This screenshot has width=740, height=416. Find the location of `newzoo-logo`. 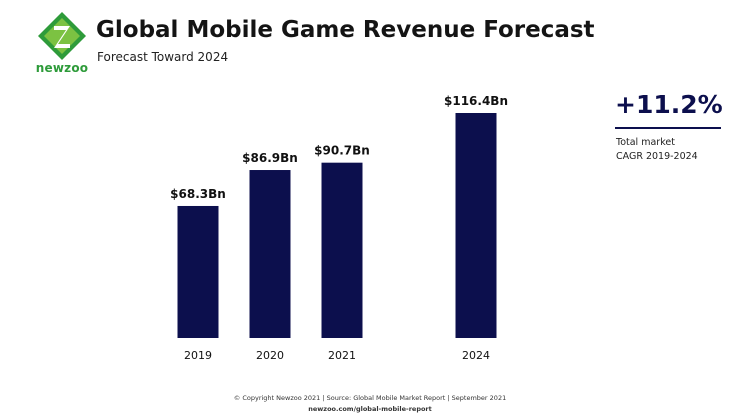

newzoo-logo is located at coordinates (62, 36).